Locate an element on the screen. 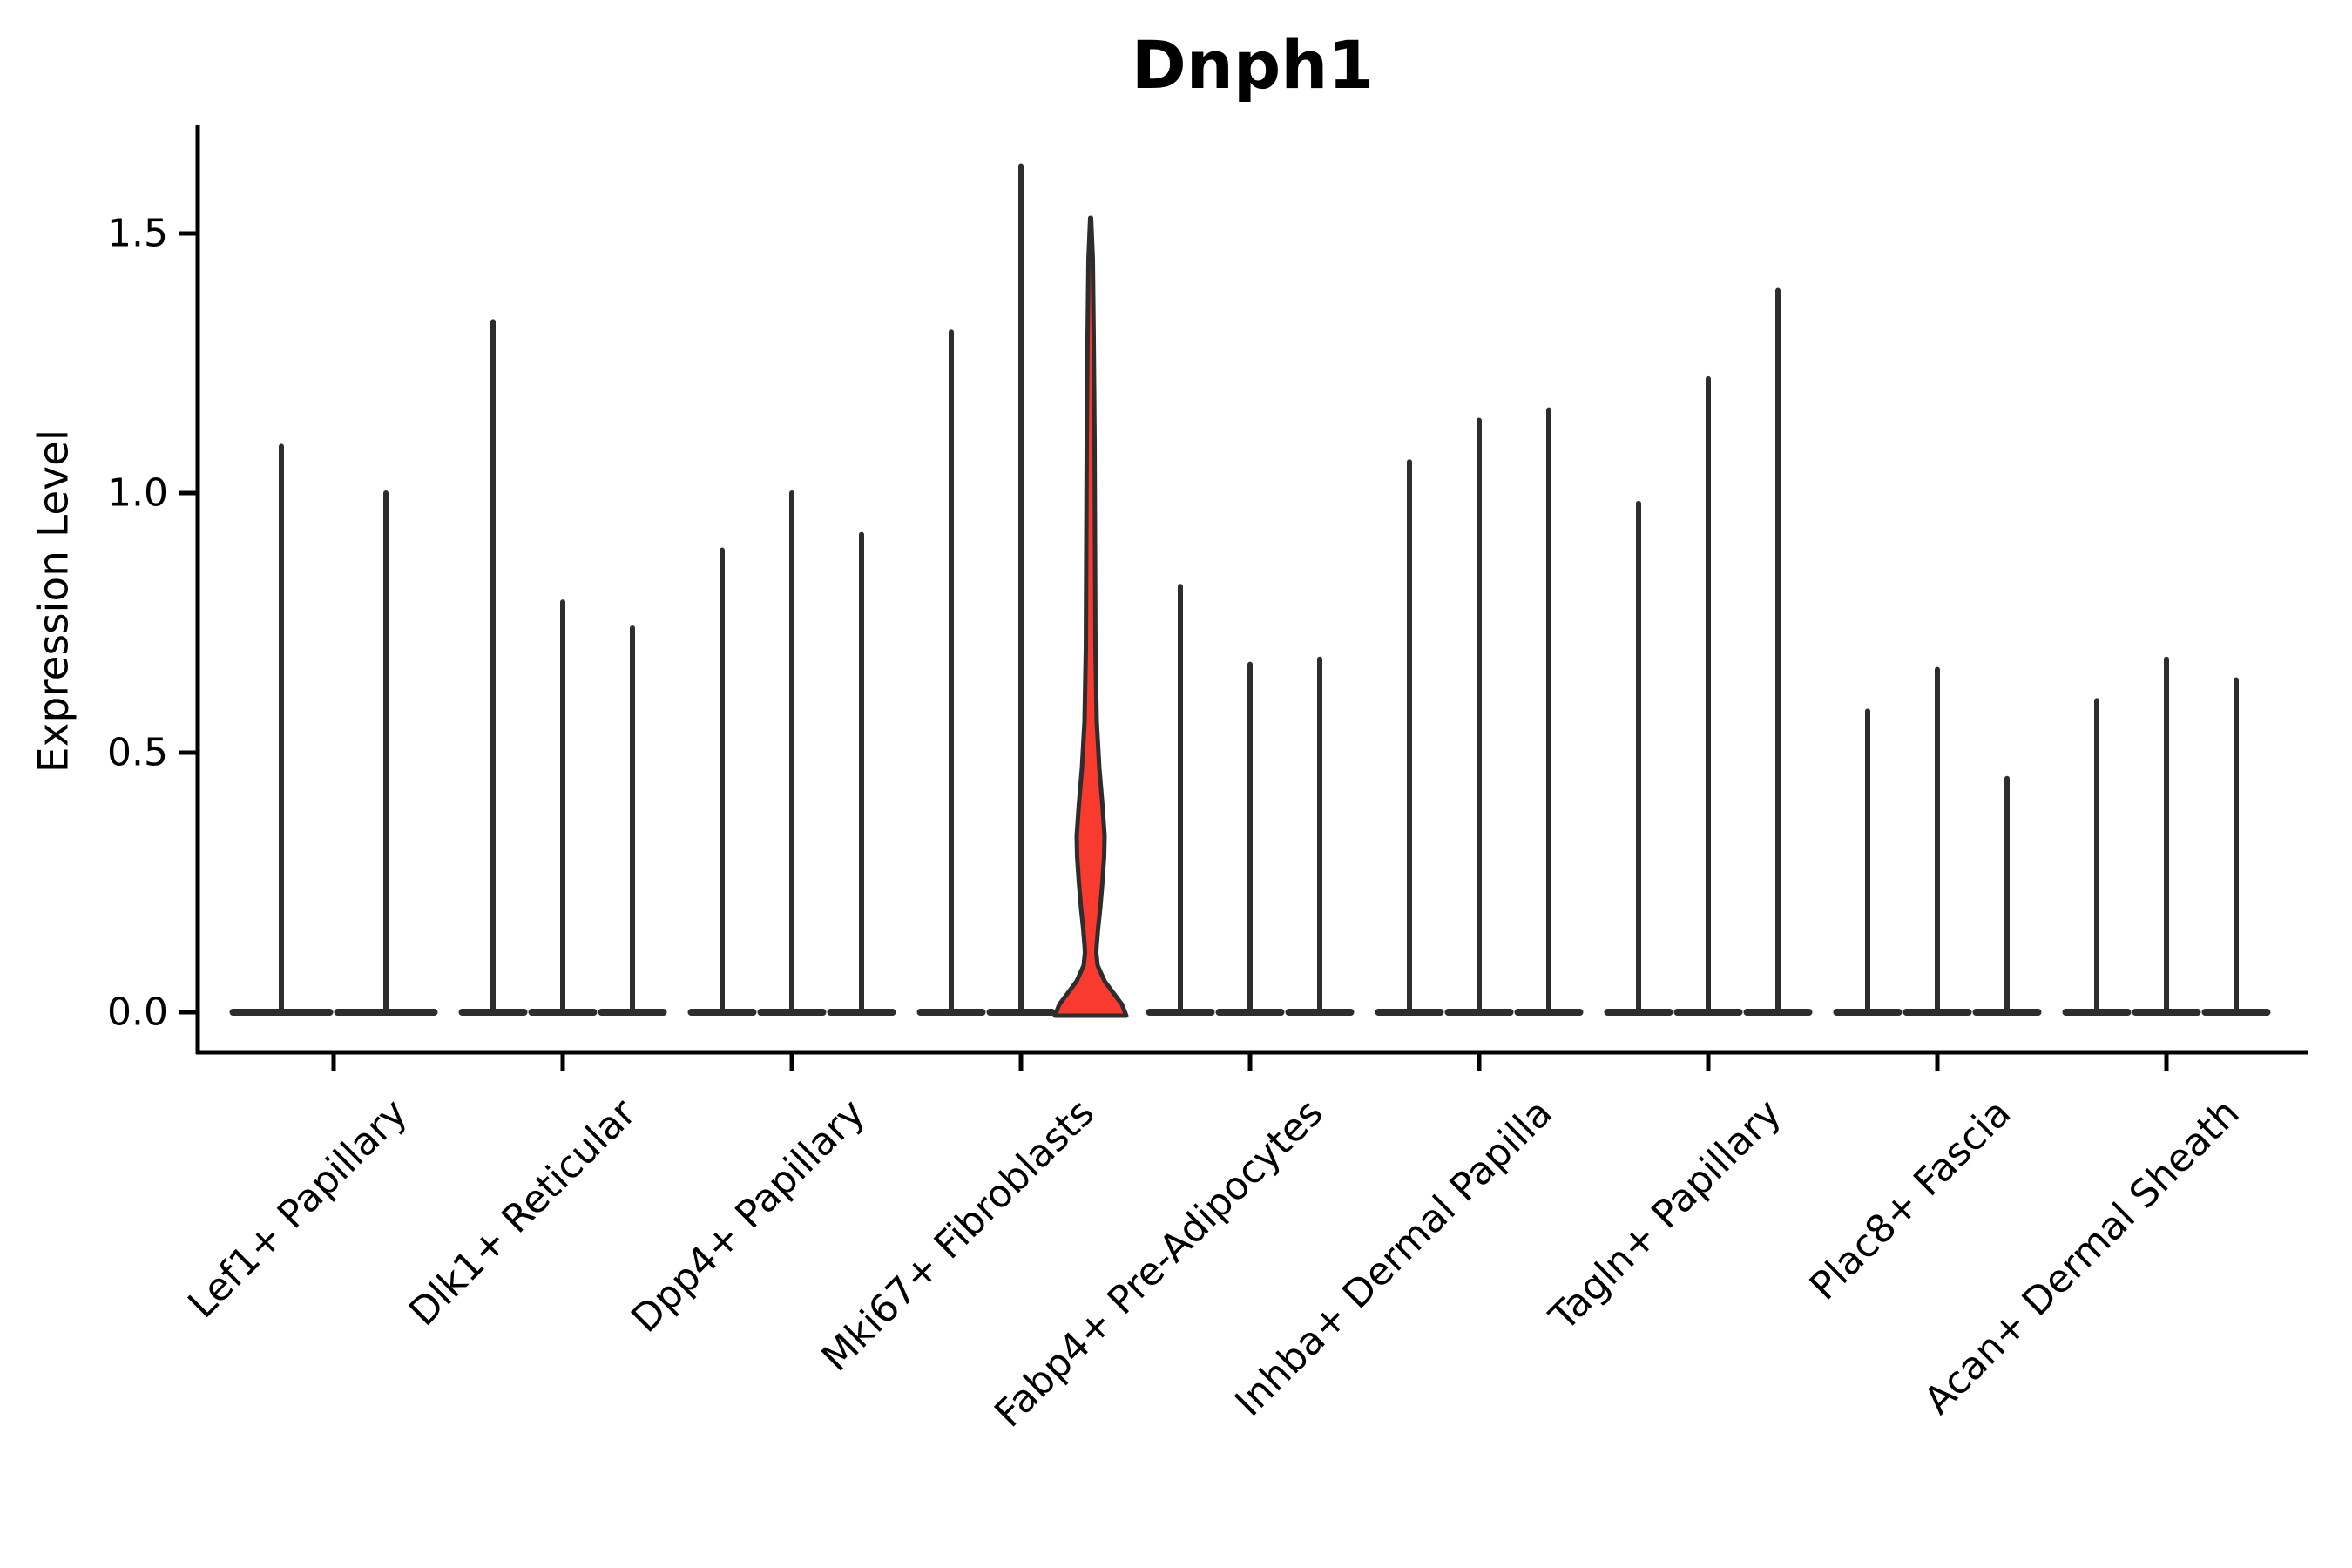 This screenshot has width=2352, height=1568. y-tick-label: 0.5 is located at coordinates (137, 753).